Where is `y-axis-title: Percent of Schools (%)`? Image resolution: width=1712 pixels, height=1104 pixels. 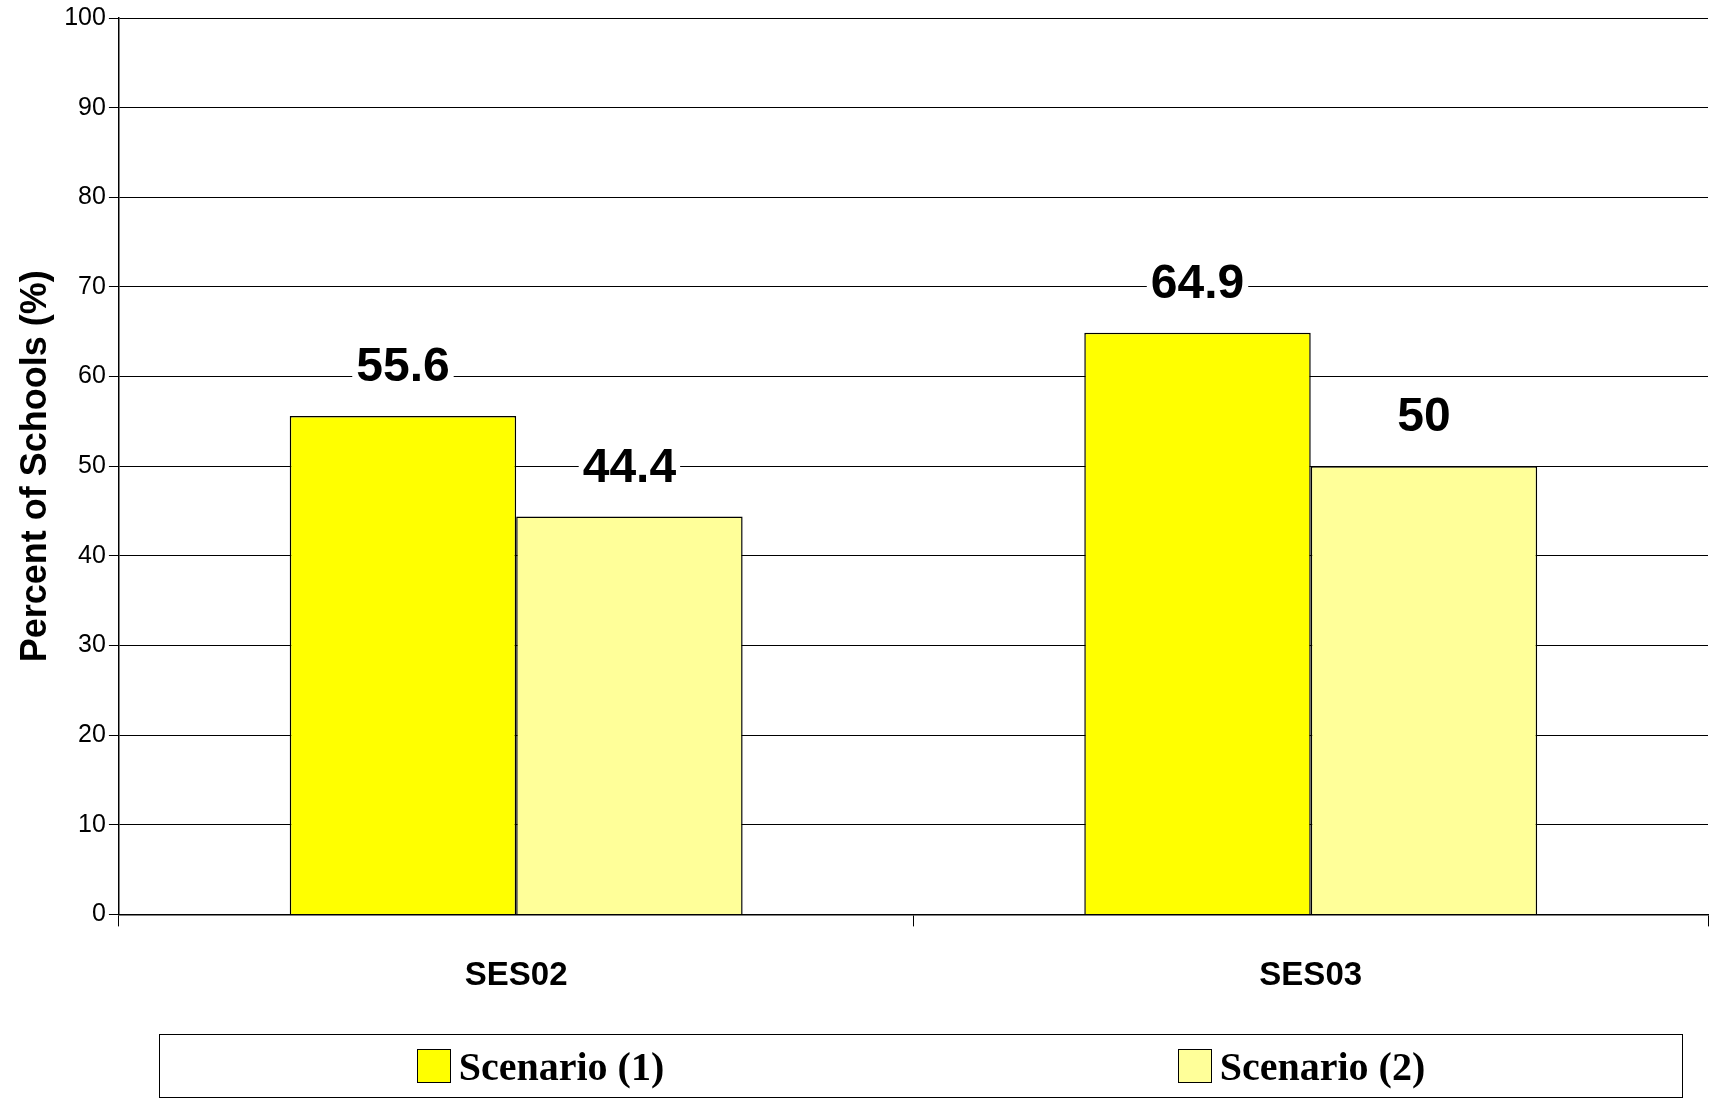
y-axis-title: Percent of Schools (%) is located at coordinates (33, 466).